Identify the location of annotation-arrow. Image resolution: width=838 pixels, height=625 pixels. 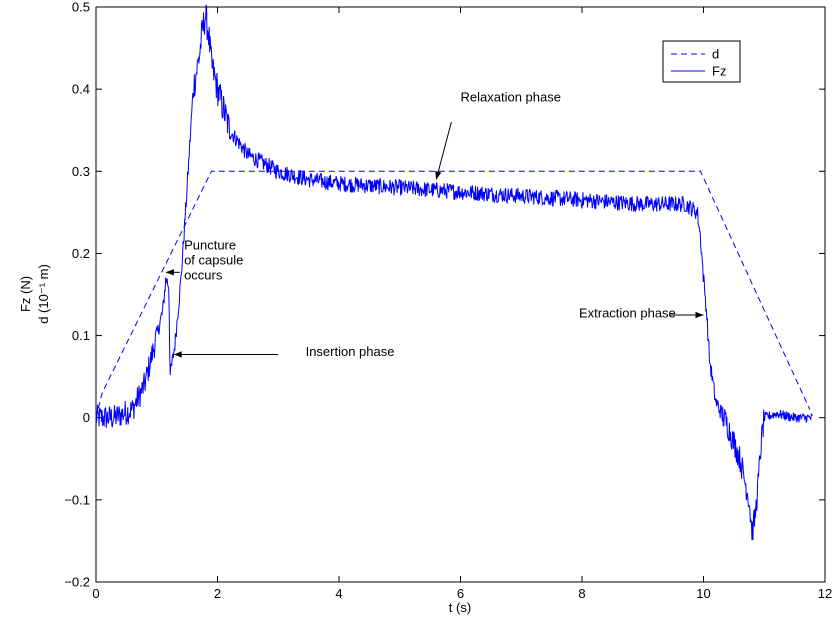
(443, 150).